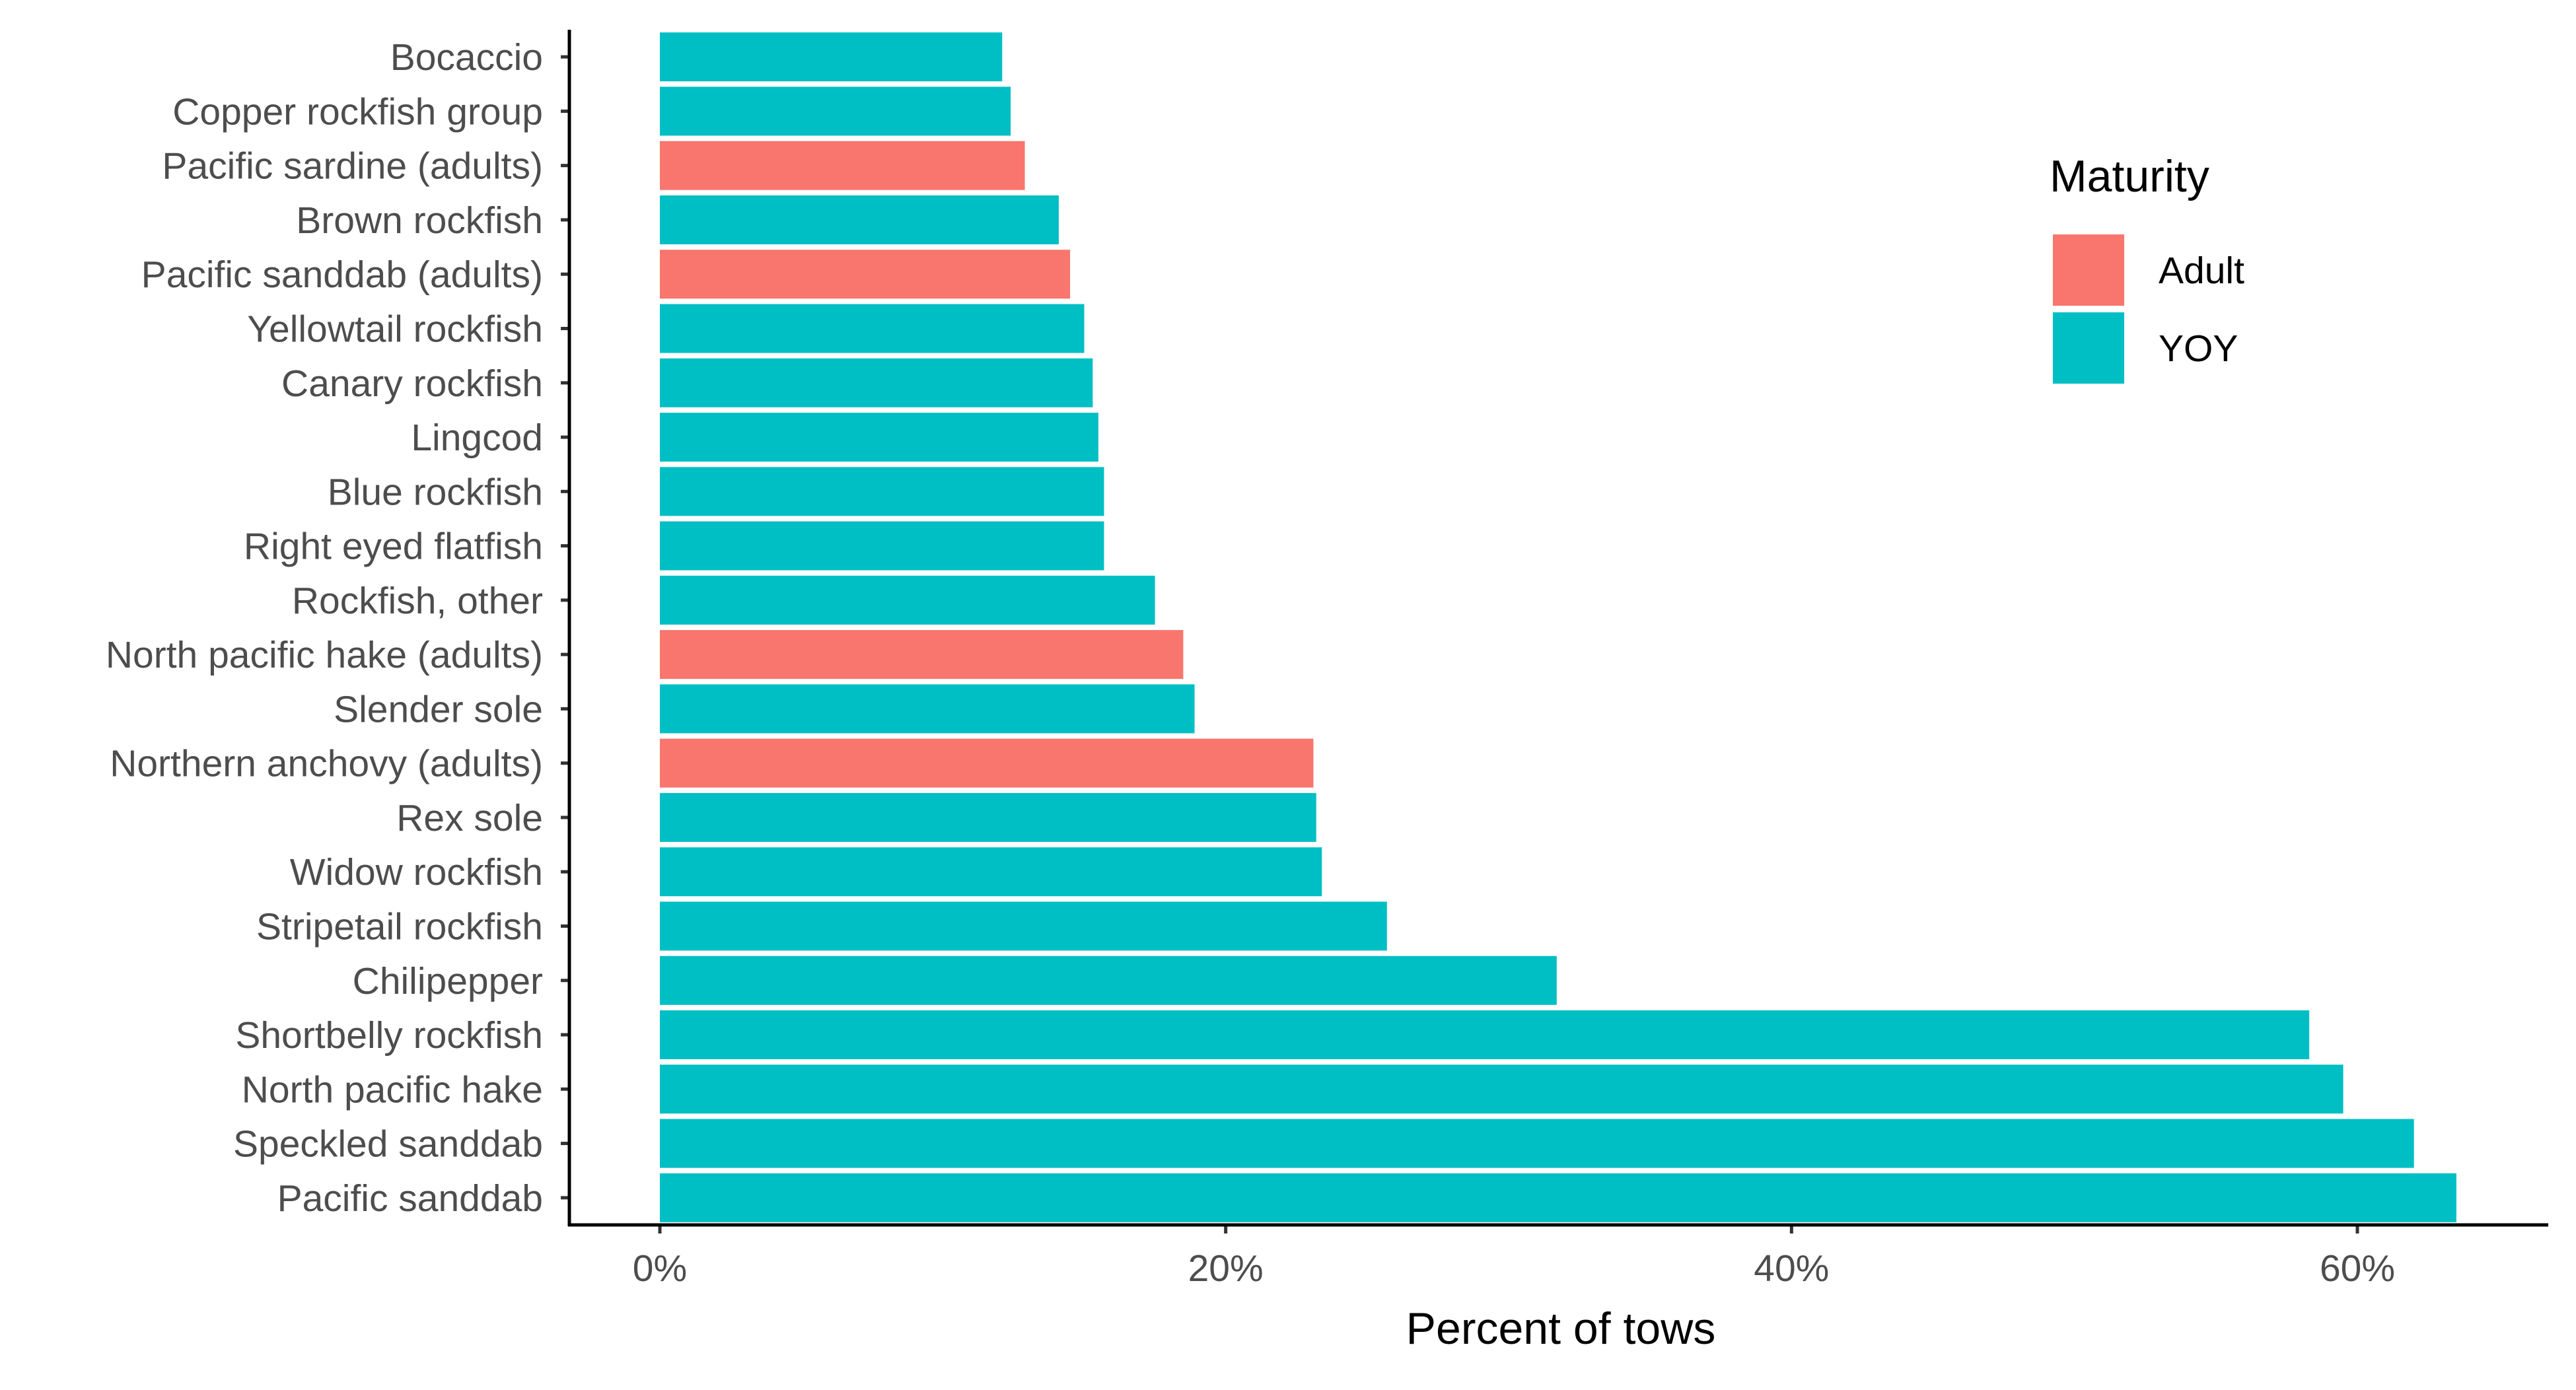 This screenshot has height=1390, width=2576. Describe the element at coordinates (393, 1089) in the screenshot. I see `category-label: North pacific hake` at that location.